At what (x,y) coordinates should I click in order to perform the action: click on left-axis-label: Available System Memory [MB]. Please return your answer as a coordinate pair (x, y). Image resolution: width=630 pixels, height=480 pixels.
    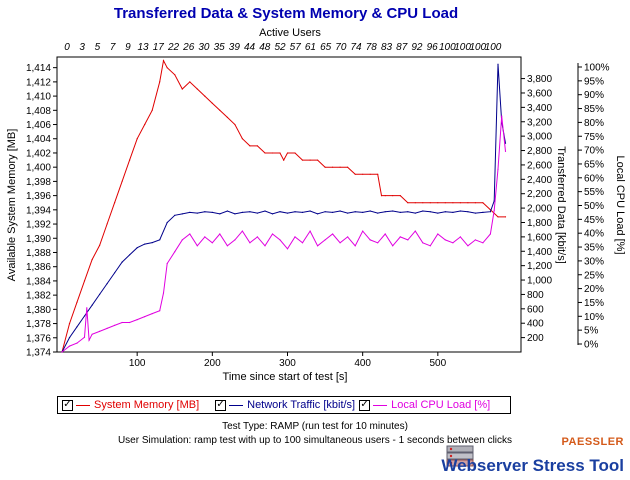
    Looking at the image, I should click on (12, 205).